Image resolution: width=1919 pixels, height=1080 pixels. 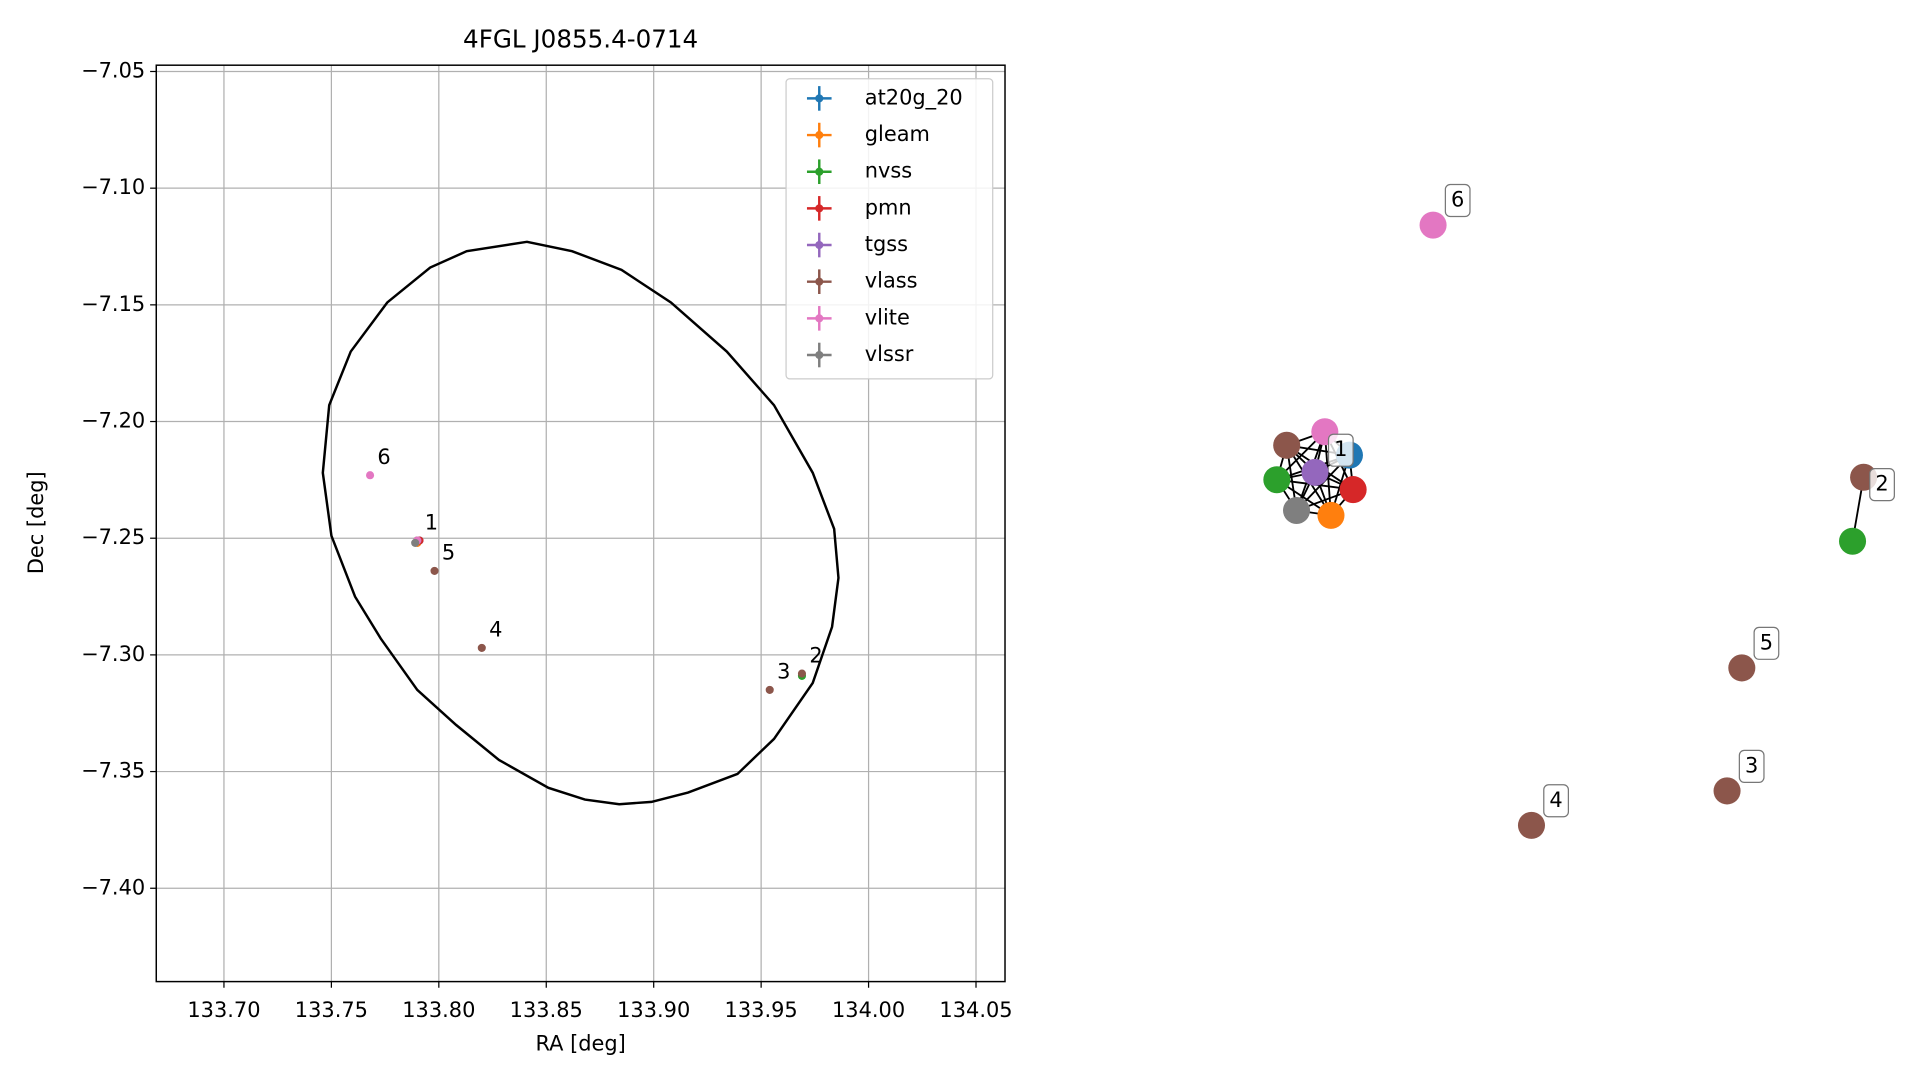 What do you see at coordinates (653, 1010) in the screenshot?
I see `x-tick-label: 133.90` at bounding box center [653, 1010].